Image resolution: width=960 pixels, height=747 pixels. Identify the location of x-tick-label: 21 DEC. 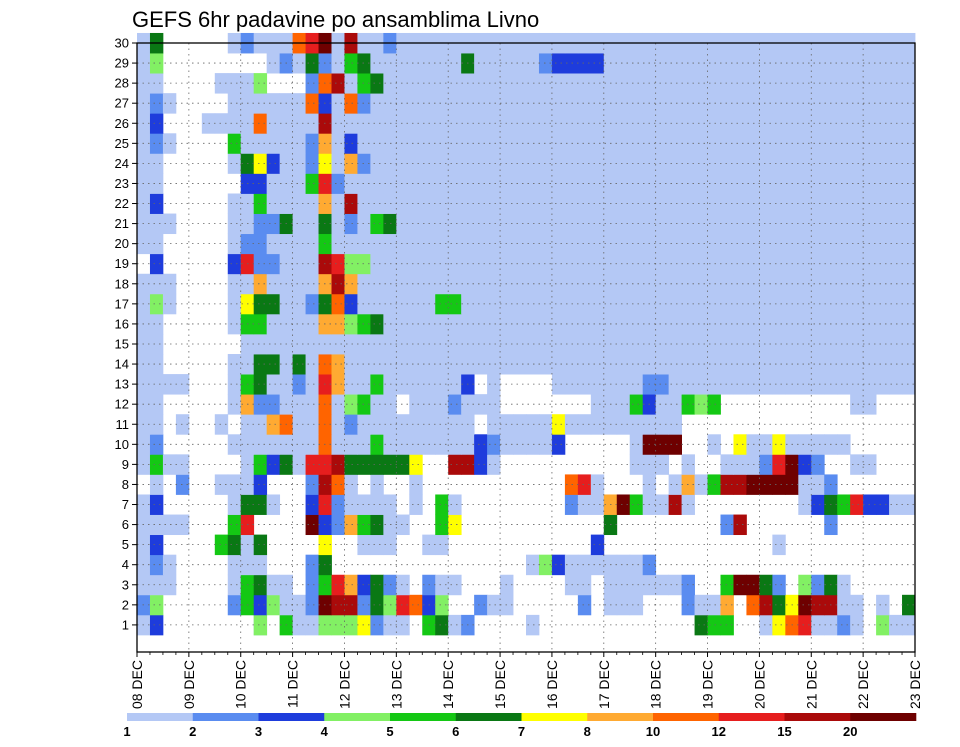
(811, 684).